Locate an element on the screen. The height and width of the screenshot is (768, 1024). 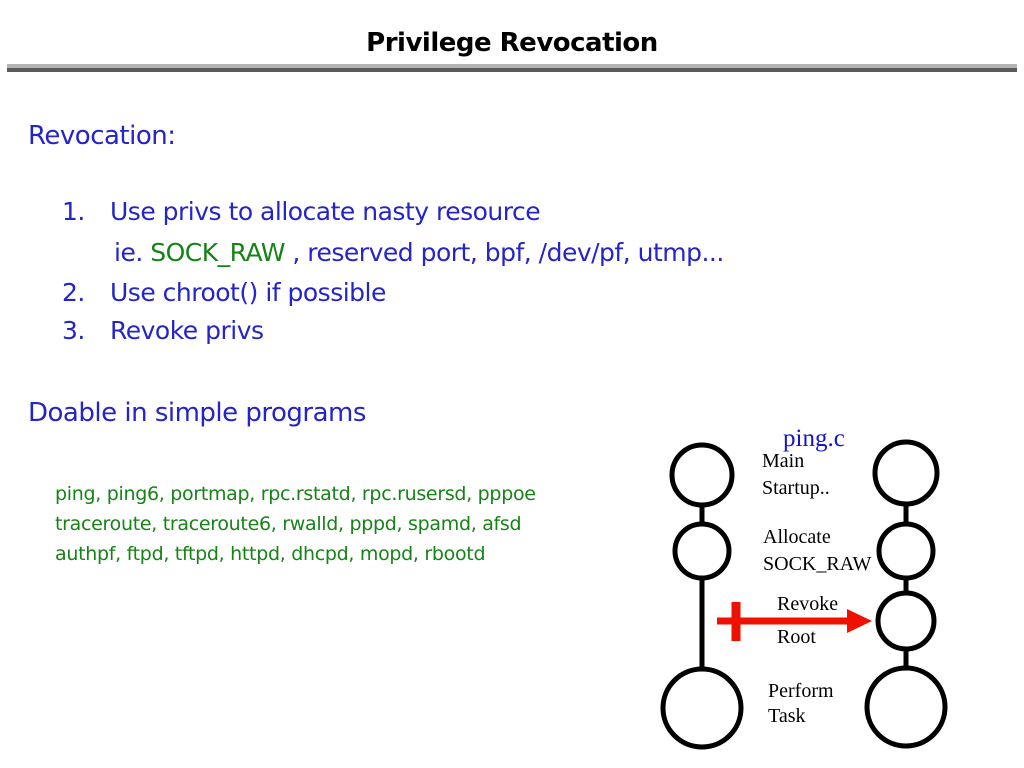
step-text-2: Use chroot() if possible is located at coordinates (248, 292).